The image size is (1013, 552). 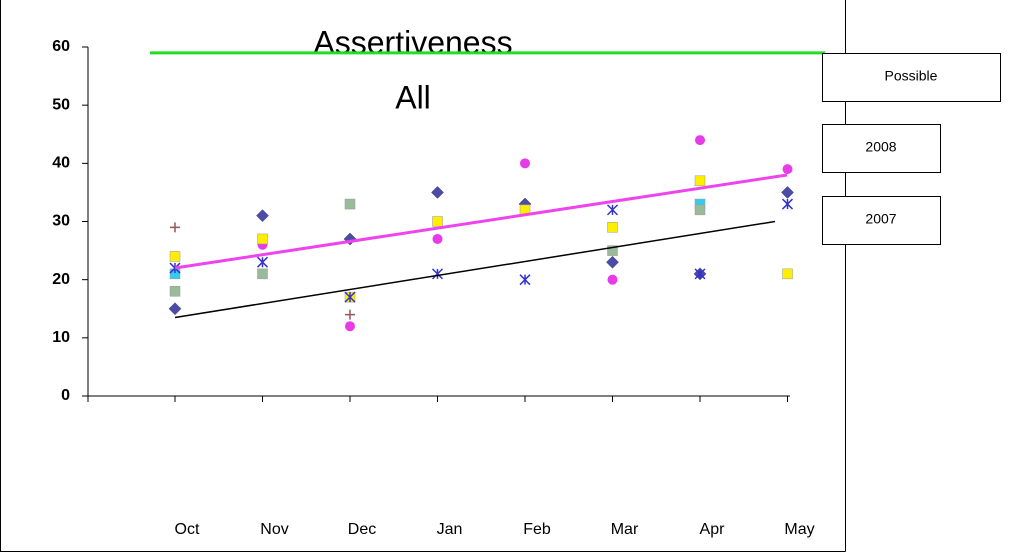 I want to click on y-tick-label: 30, so click(x=61, y=221).